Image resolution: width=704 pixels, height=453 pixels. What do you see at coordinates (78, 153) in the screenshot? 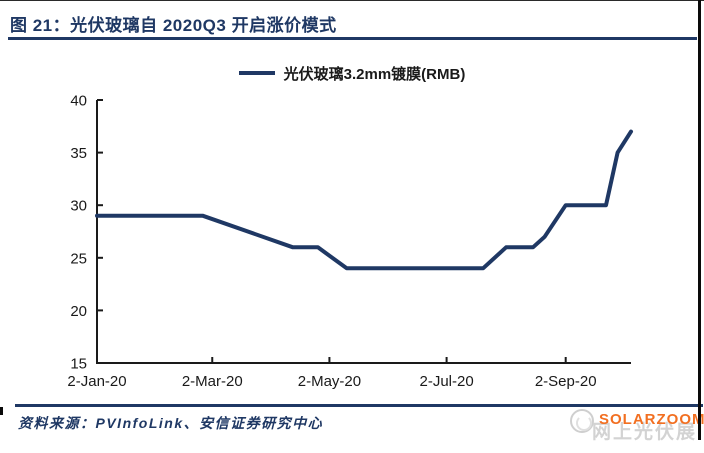
I see `y-axis-tick-label: 35` at bounding box center [78, 153].